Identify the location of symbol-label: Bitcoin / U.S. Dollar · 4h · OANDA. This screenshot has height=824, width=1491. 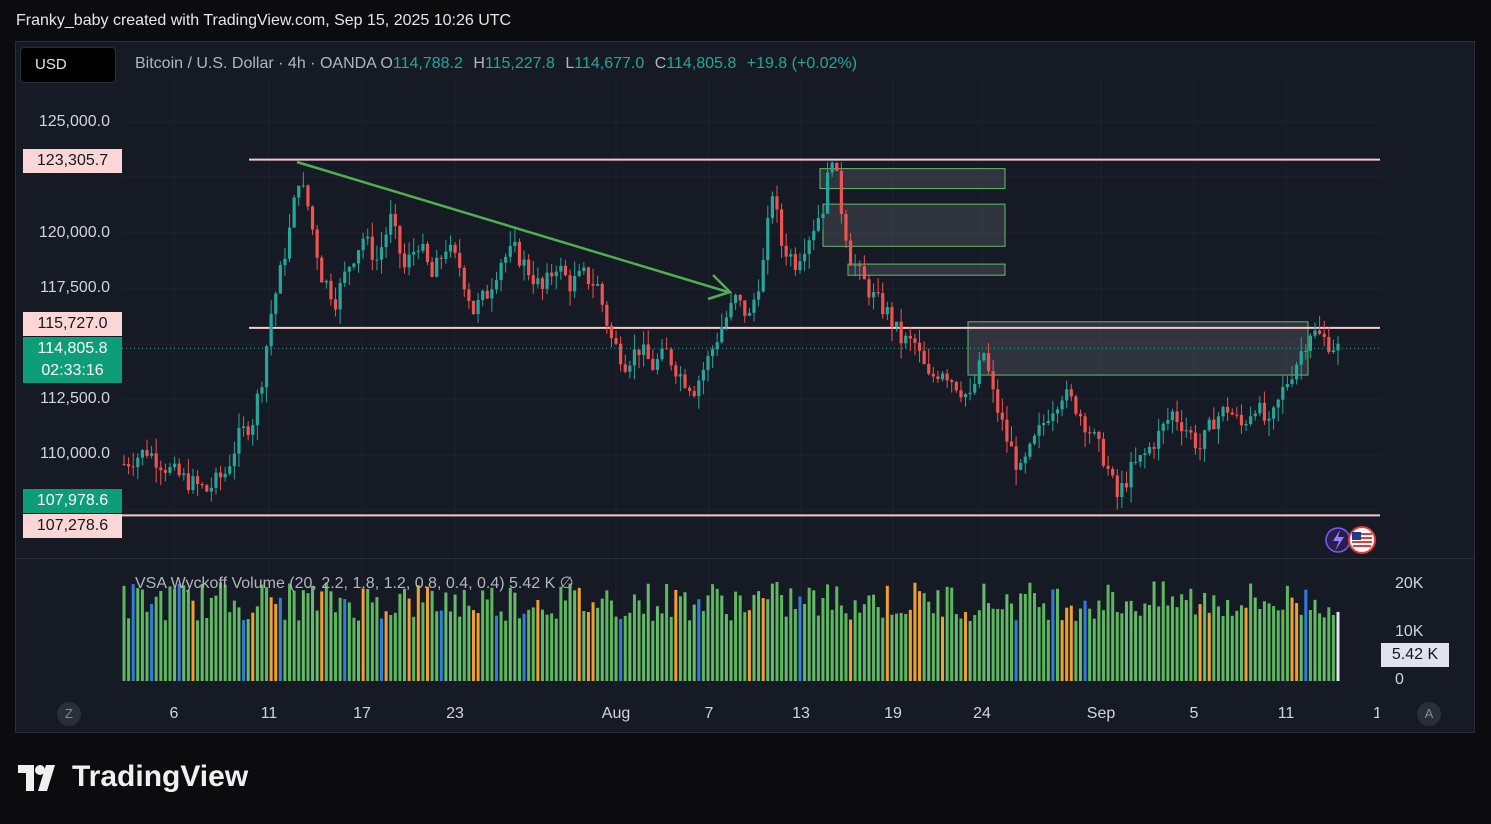
(255, 63).